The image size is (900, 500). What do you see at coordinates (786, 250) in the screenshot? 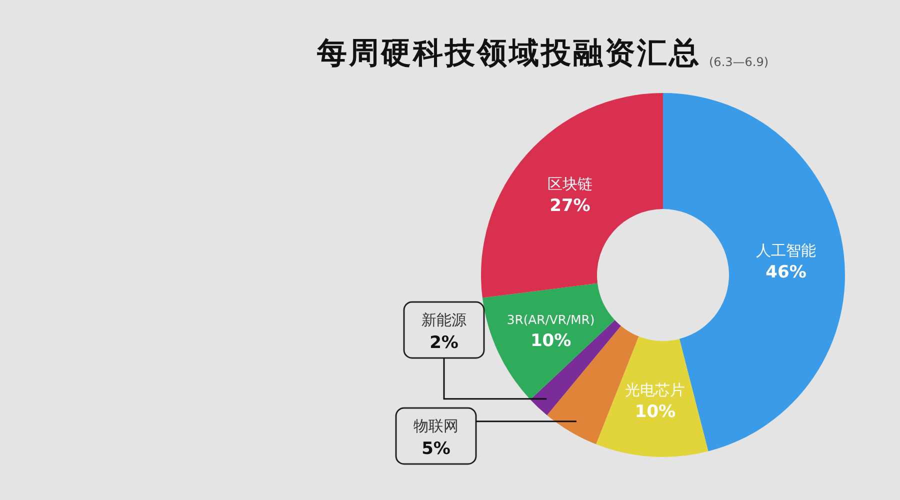
I see `slice-label: 人工智能` at bounding box center [786, 250].